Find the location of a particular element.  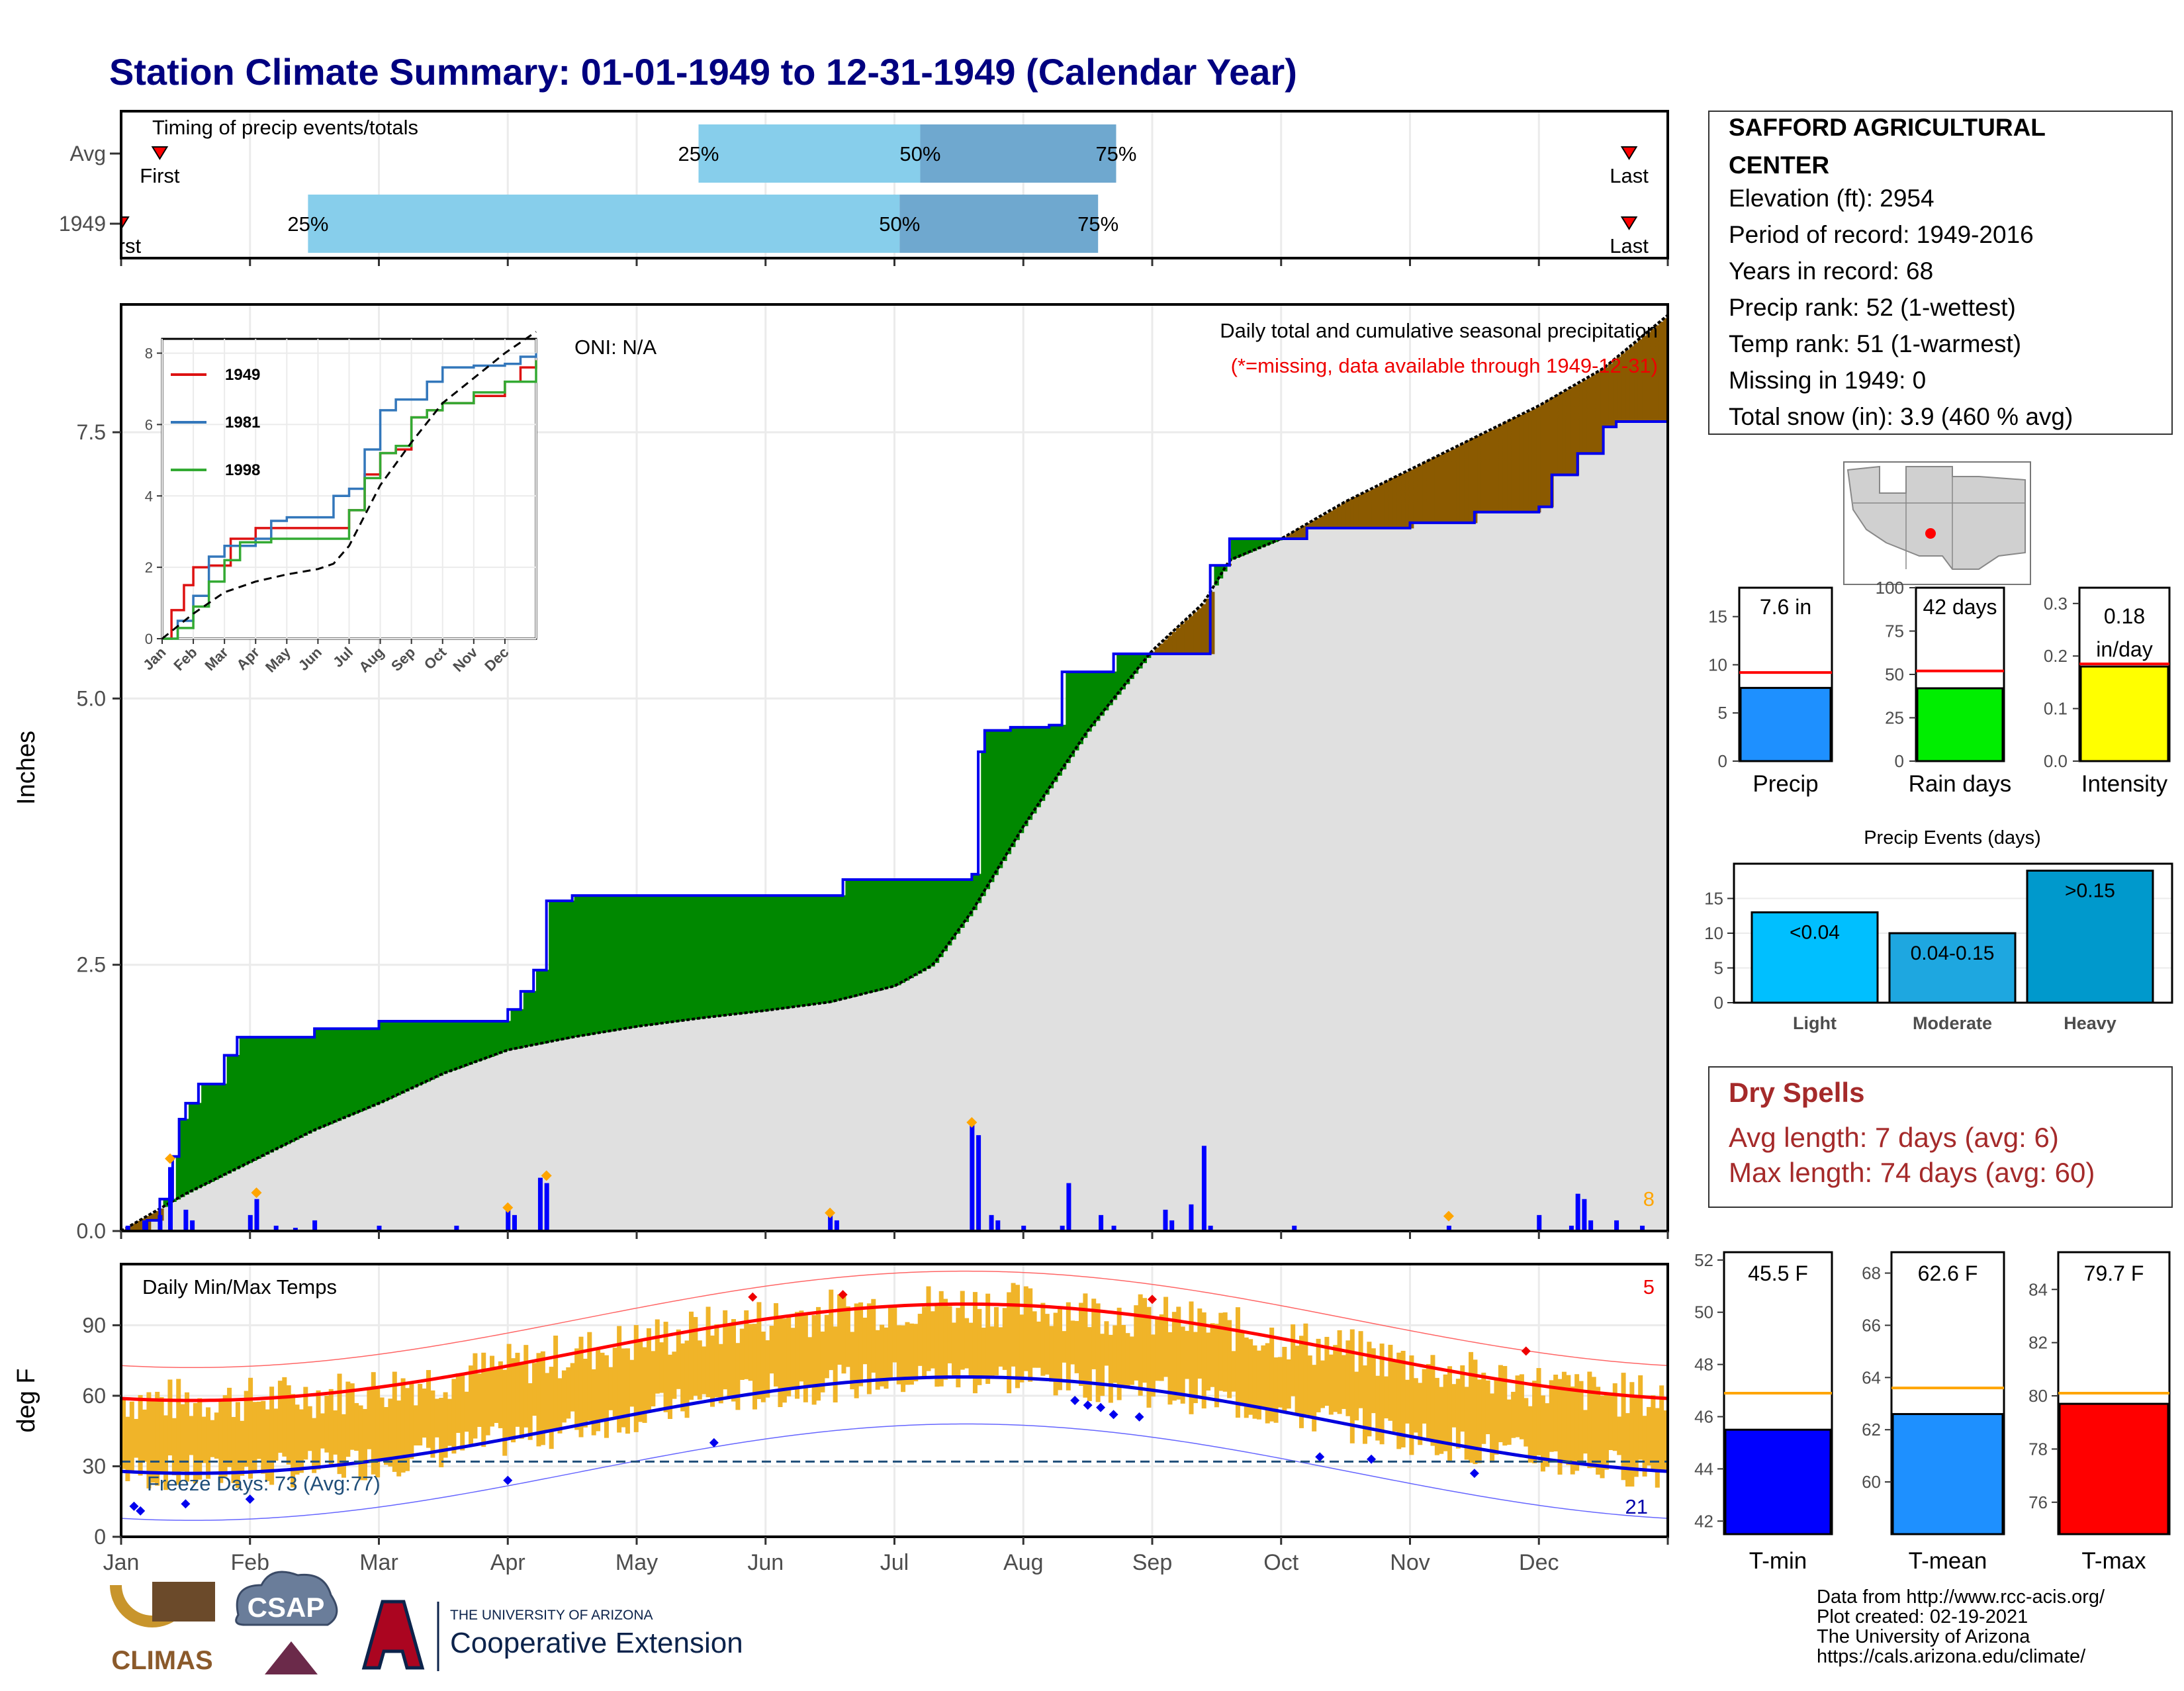

temp-ytick-label: 60 is located at coordinates (94, 1396).